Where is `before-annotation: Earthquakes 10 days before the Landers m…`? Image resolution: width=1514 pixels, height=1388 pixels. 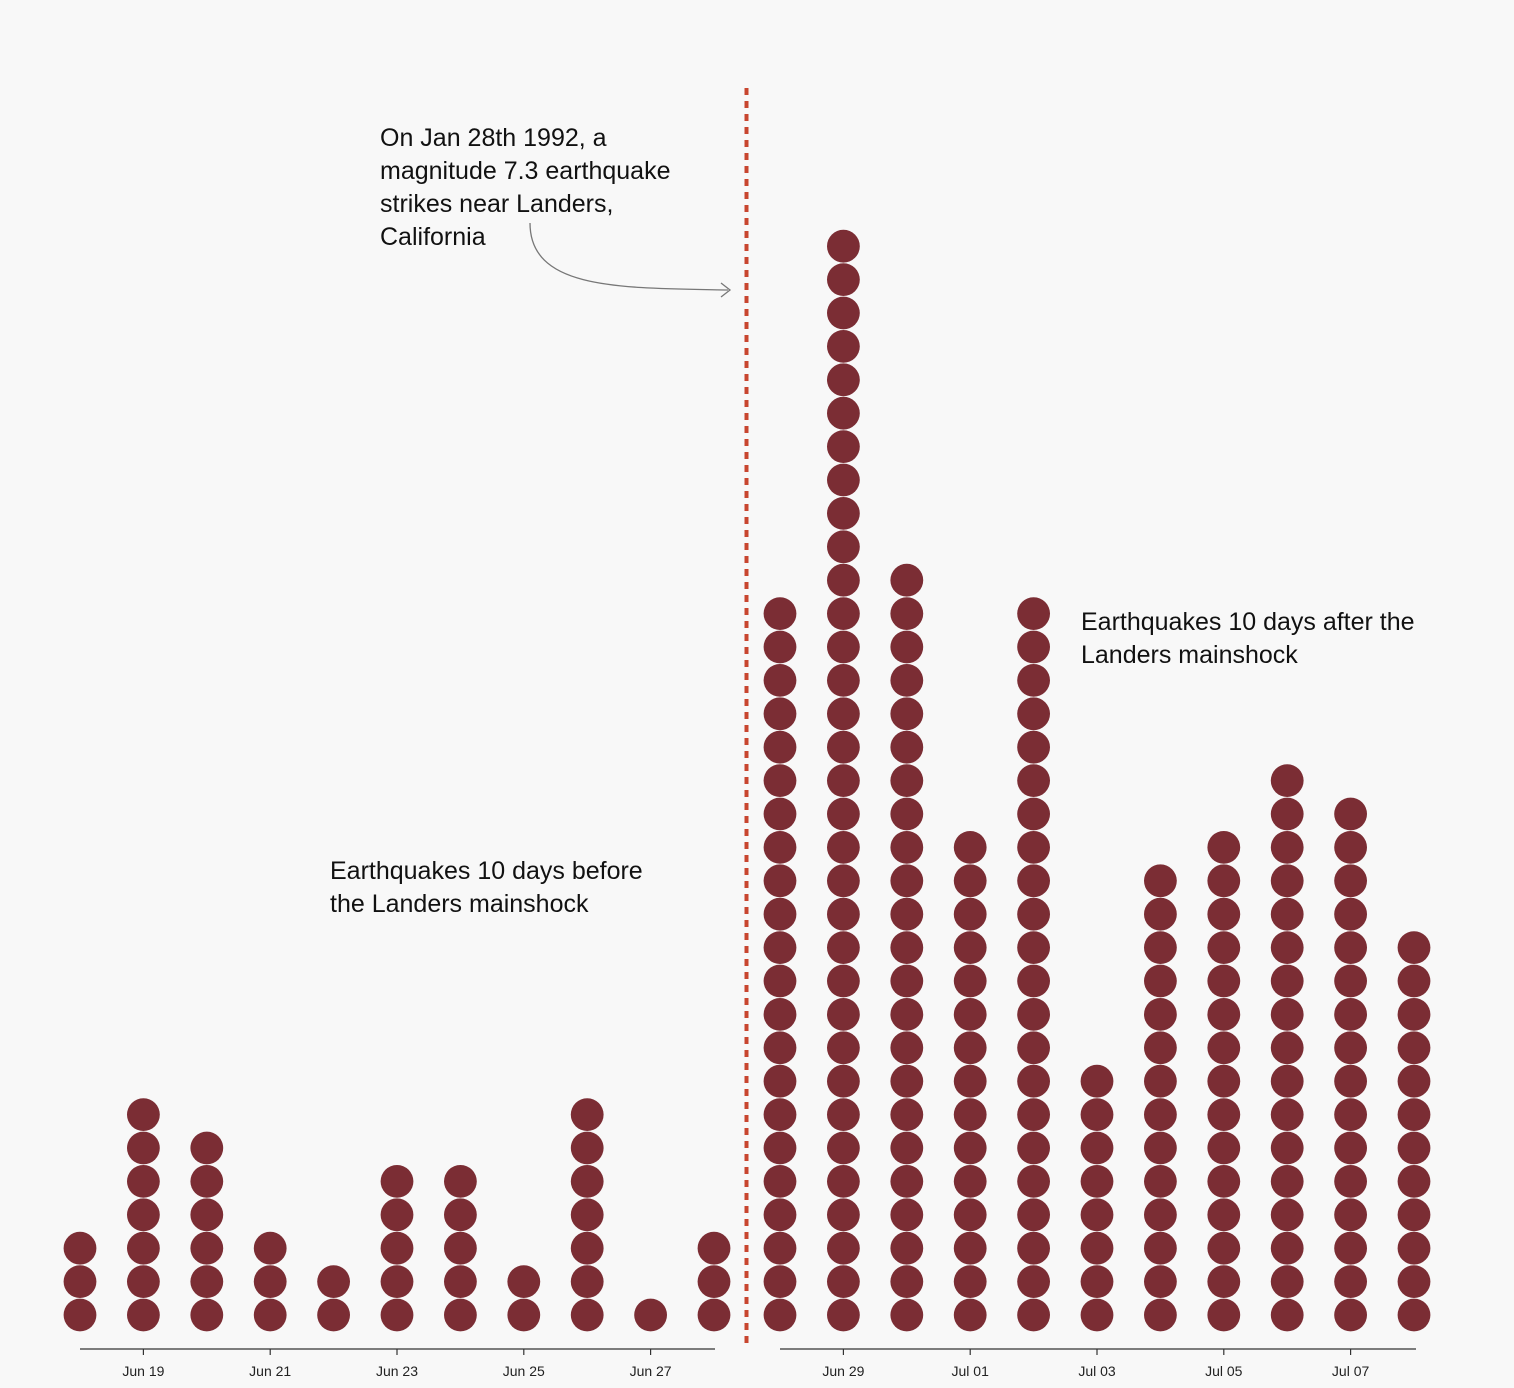
before-annotation: Earthquakes 10 days before the Landers m… is located at coordinates (486, 887).